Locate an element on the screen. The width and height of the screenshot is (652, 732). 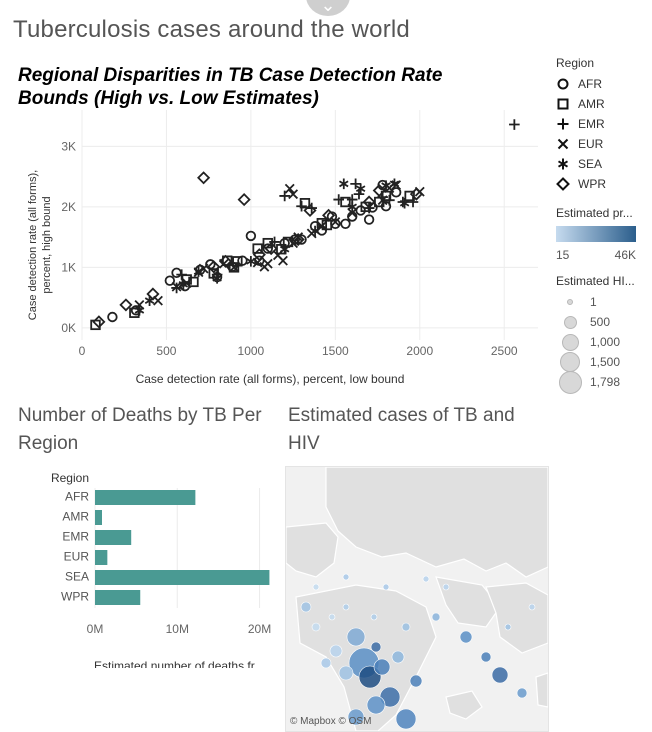
legend-item-eur: EUR is located at coordinates (604, 144).